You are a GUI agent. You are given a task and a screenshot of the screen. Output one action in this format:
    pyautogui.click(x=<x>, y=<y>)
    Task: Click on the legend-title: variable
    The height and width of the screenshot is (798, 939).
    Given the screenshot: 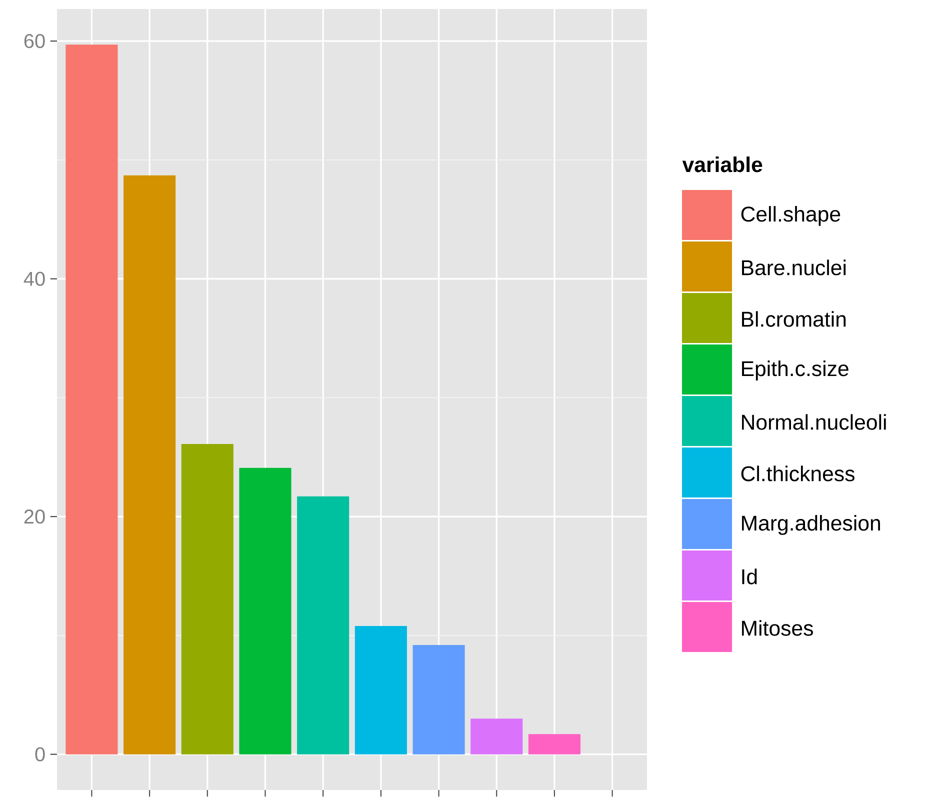 What is the action you would take?
    pyautogui.click(x=722, y=164)
    